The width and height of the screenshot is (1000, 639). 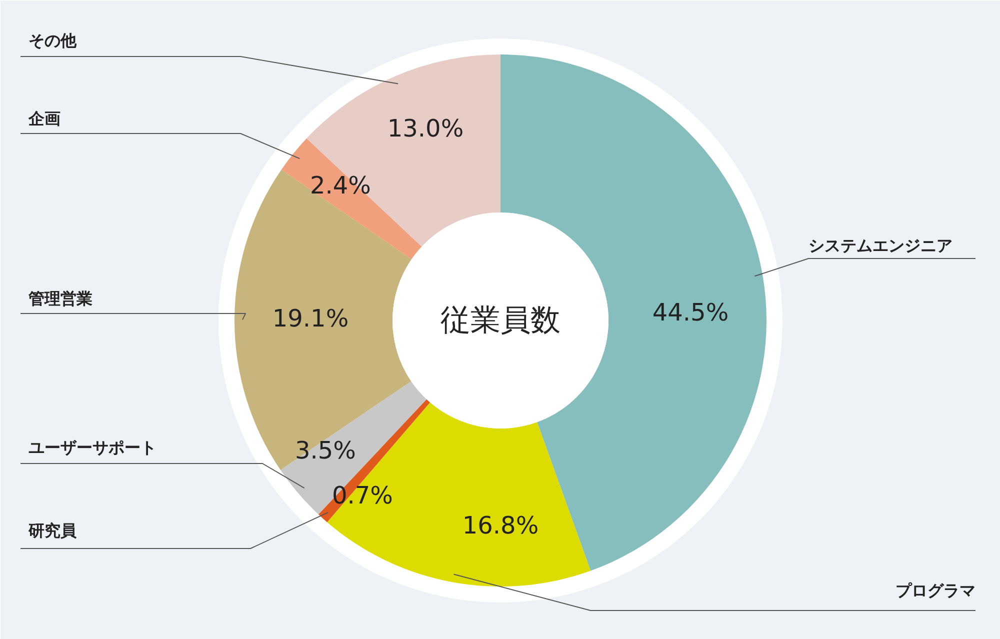 I want to click on data-label: 2.4%, so click(x=340, y=186).